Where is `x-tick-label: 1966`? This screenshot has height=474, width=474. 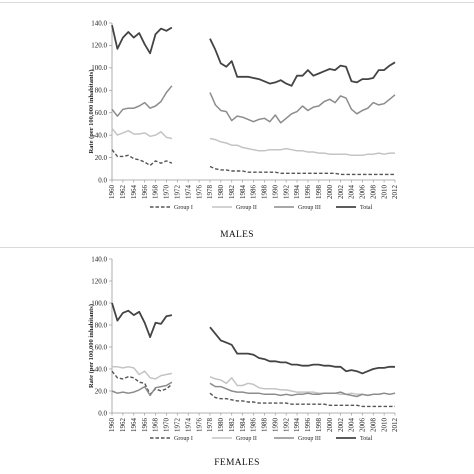
x-tick-label: 1966 is located at coordinates (145, 425).